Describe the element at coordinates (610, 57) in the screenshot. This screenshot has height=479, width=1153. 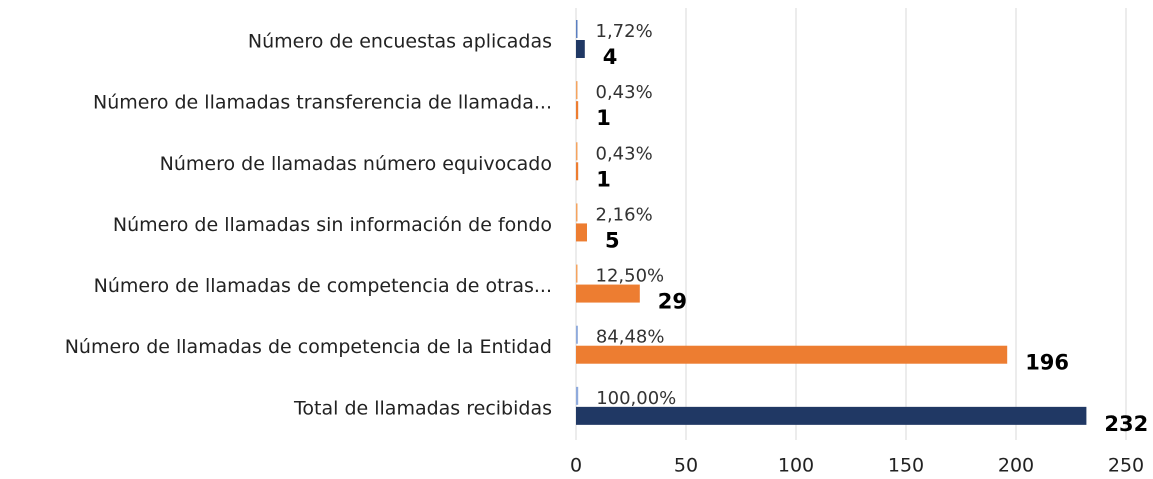
I see `data-label: 4` at that location.